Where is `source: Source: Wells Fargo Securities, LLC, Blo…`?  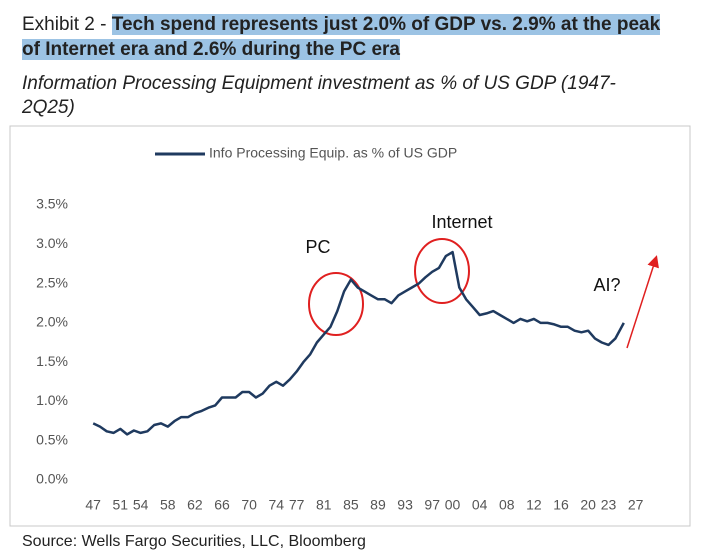 source: Source: Wells Fargo Securities, LLC, Blo… is located at coordinates (194, 541).